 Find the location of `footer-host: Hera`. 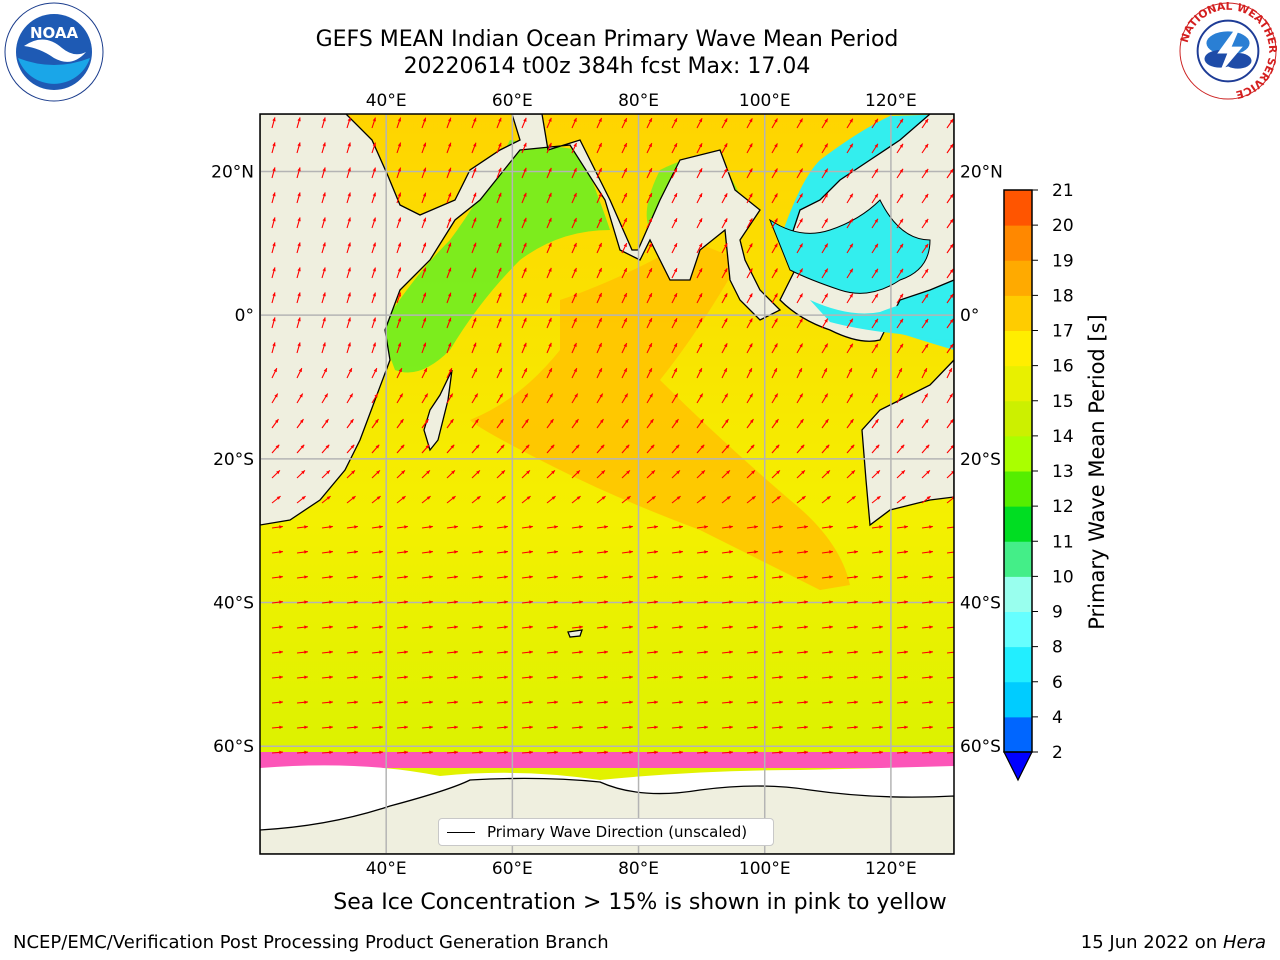

footer-host: Hera is located at coordinates (1244, 942).